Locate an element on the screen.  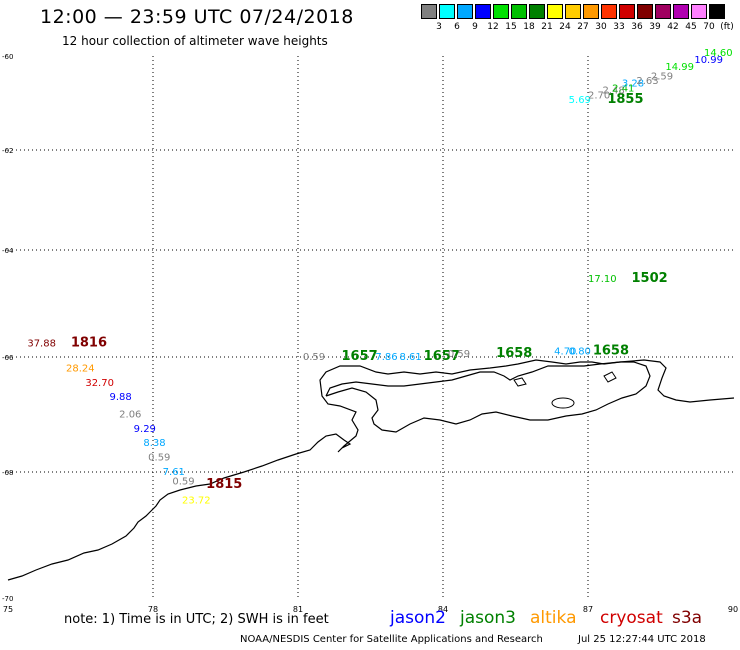
lon-tick-label: 84 is located at coordinates (443, 609).